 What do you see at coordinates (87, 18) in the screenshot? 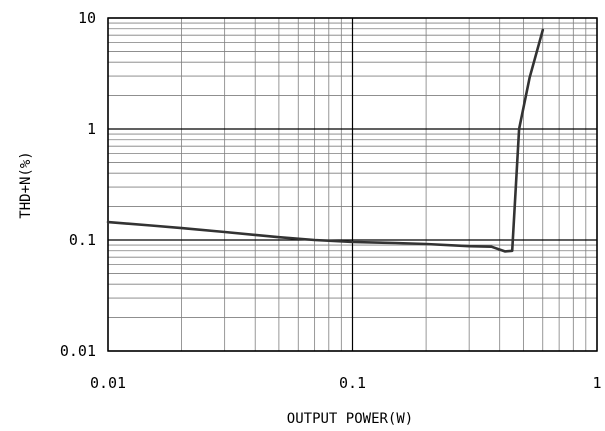
I see `y-tick-label: 10` at bounding box center [87, 18].